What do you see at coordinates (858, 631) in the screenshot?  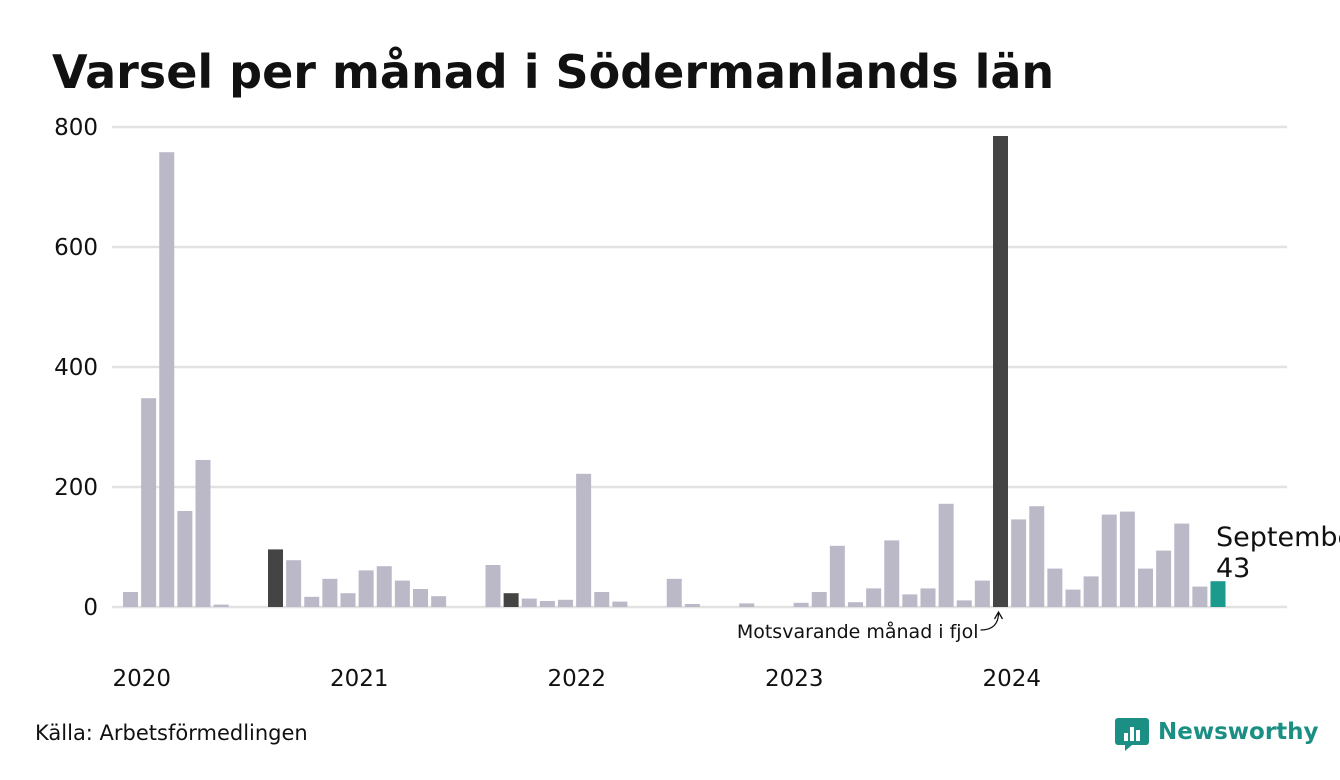 I see `annotation-label: Motsvarande månad i fjol` at bounding box center [858, 631].